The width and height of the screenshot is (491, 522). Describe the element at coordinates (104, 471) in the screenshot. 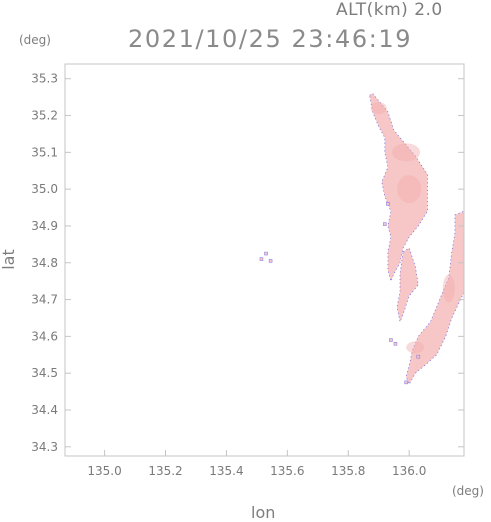

I see `x-tick-label: 135.0` at that location.